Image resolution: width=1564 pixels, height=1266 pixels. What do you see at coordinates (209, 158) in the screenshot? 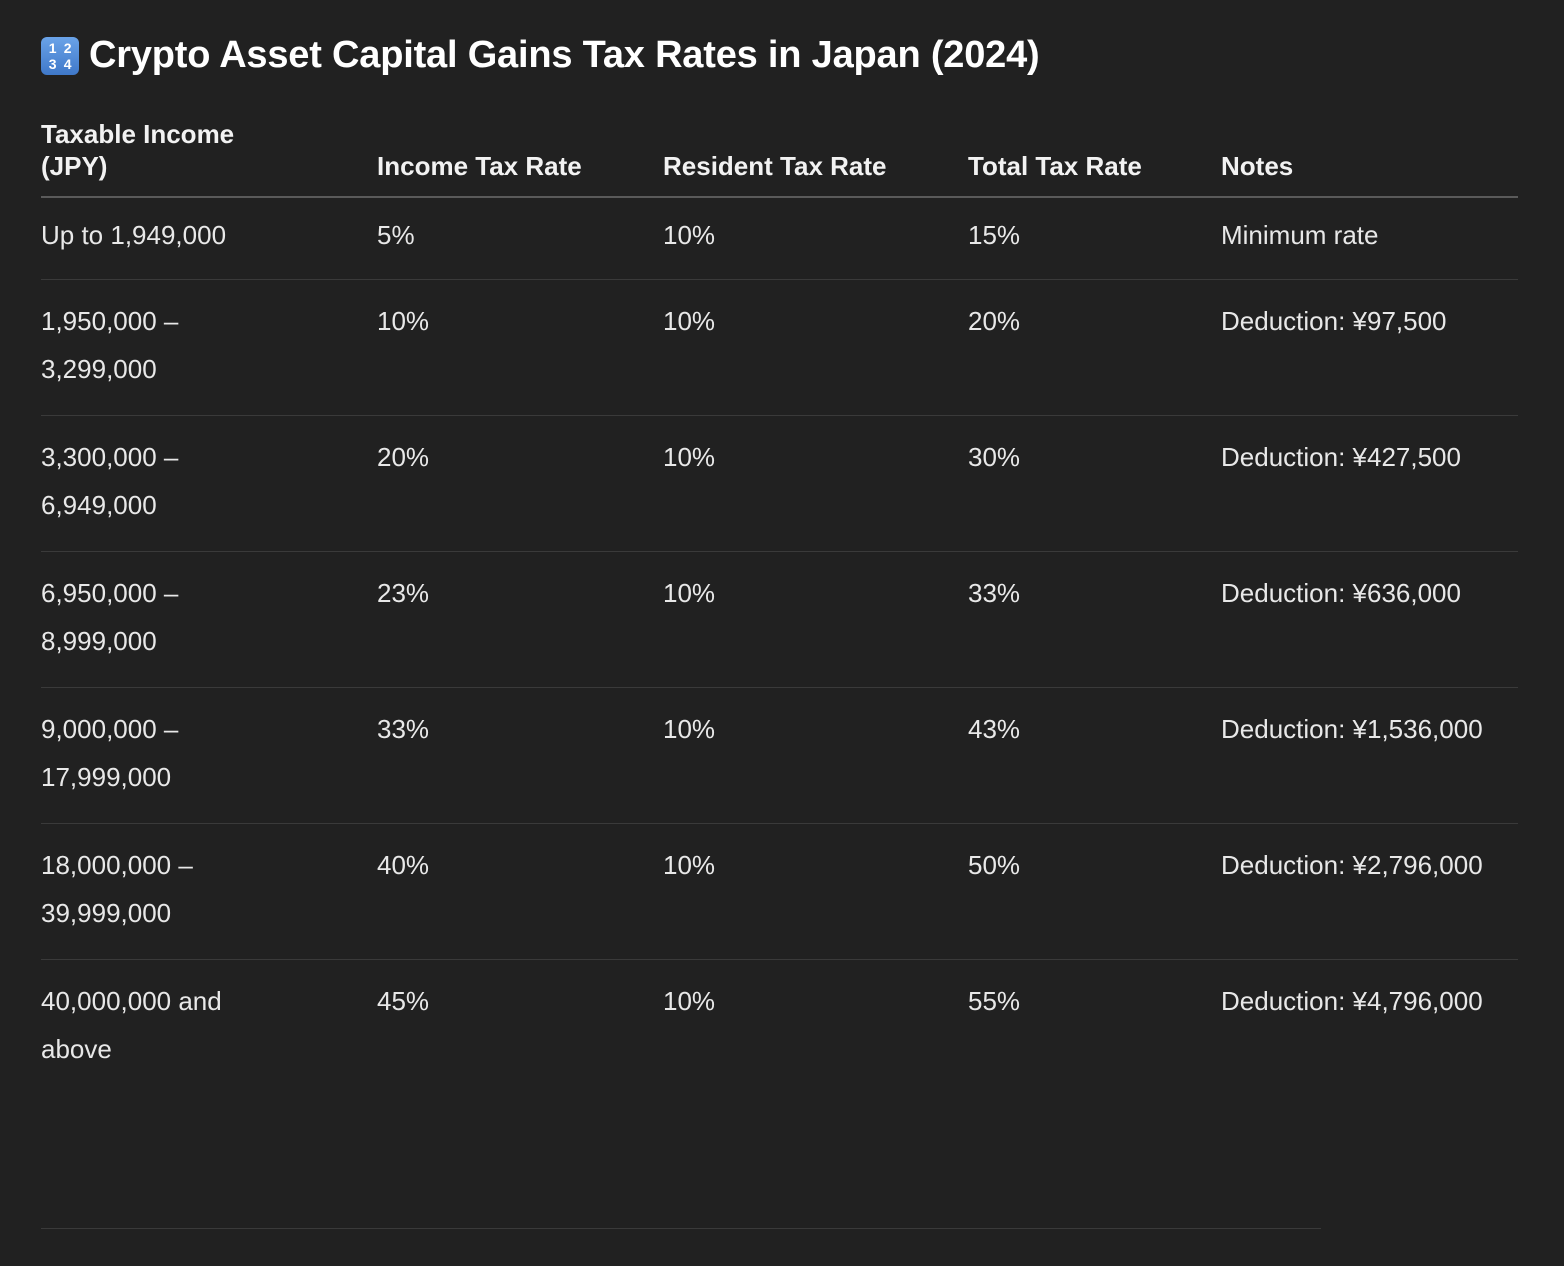
I see `column-header-taxable-income: Taxable Income (JPY)` at bounding box center [209, 158].